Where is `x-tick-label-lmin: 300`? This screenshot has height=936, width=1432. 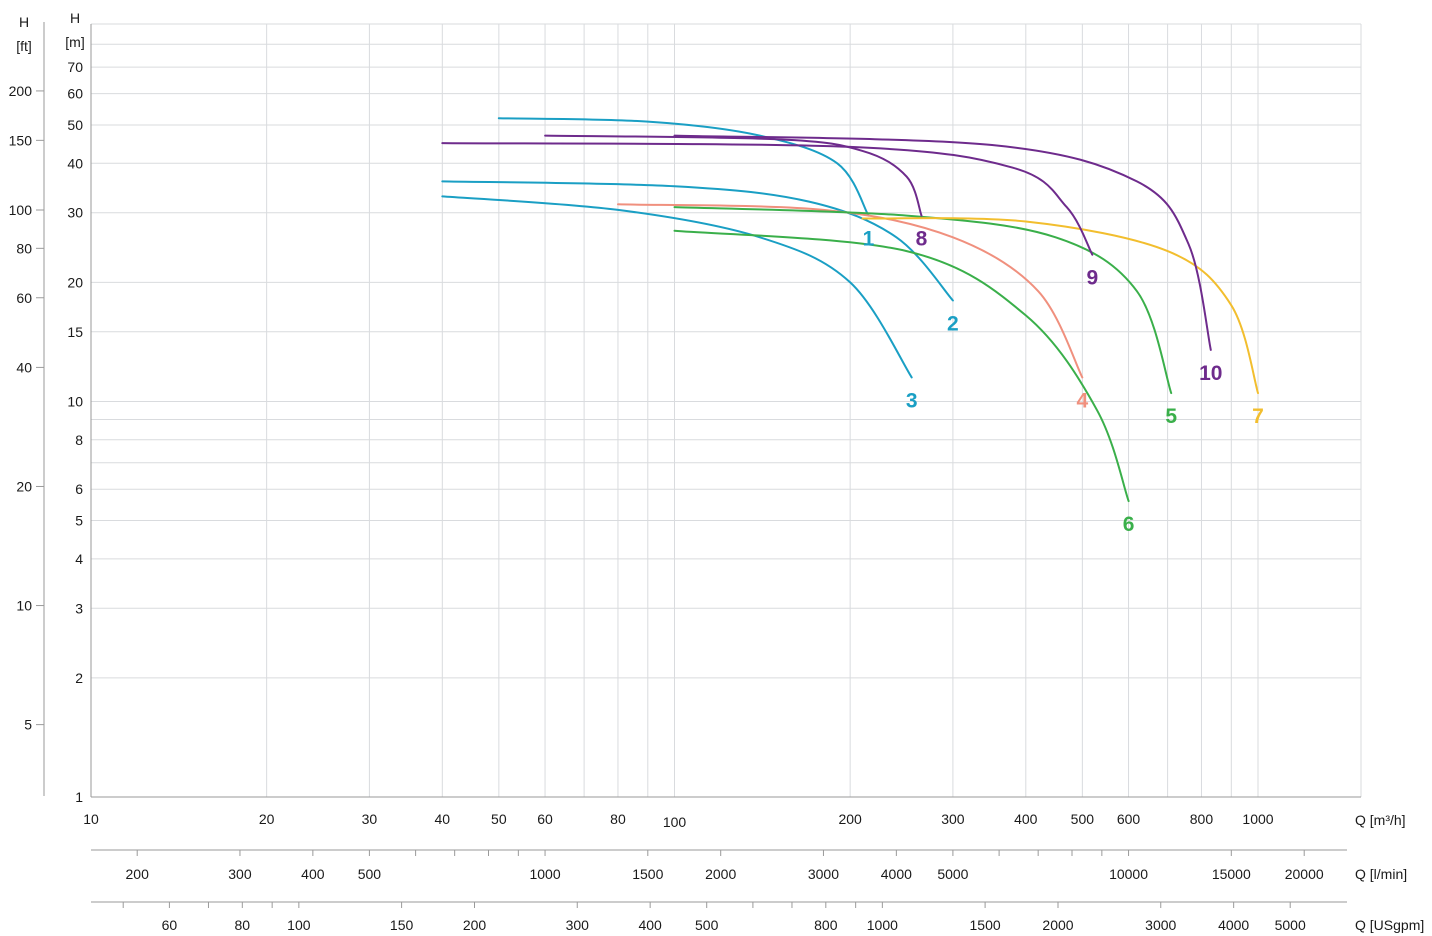 x-tick-label-lmin: 300 is located at coordinates (240, 874).